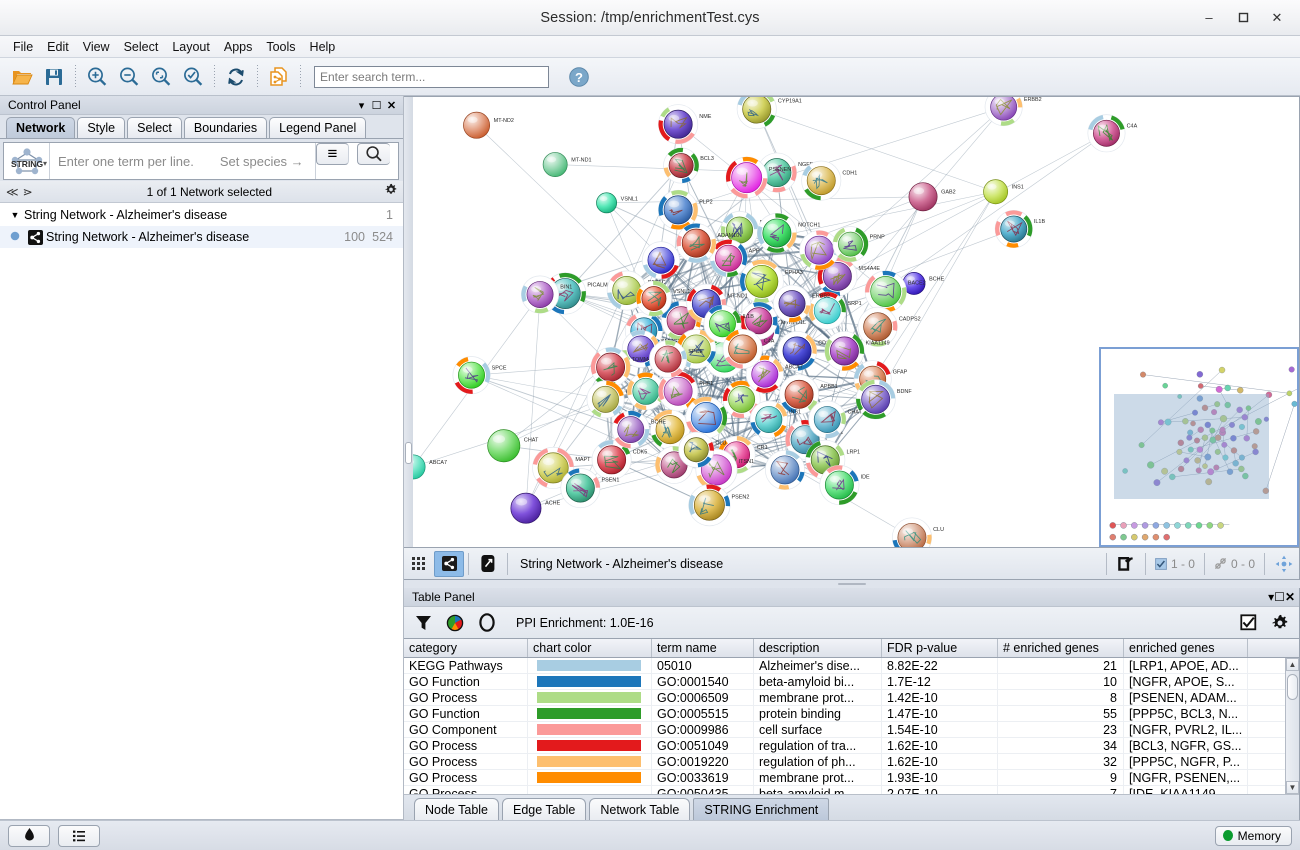 The width and height of the screenshot is (1300, 850). What do you see at coordinates (129, 77) in the screenshot?
I see `zoom-out-button` at bounding box center [129, 77].